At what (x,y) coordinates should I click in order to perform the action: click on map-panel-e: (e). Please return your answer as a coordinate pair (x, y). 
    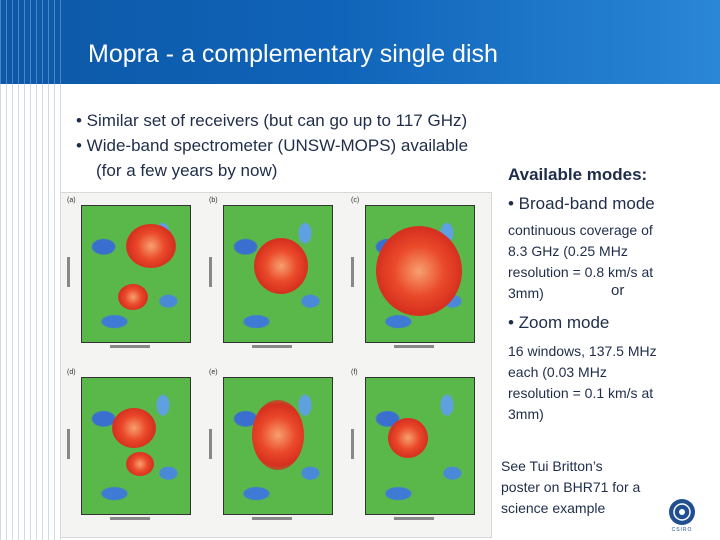
    Looking at the image, I should click on (273, 447).